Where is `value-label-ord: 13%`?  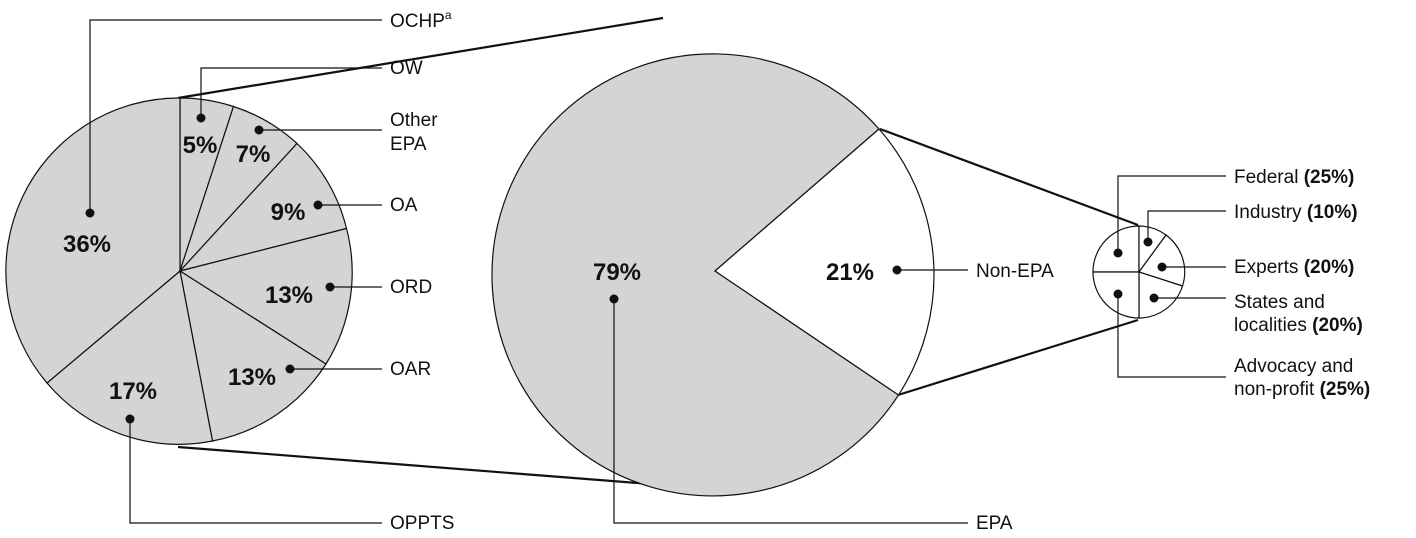
value-label-ord: 13% is located at coordinates (289, 295).